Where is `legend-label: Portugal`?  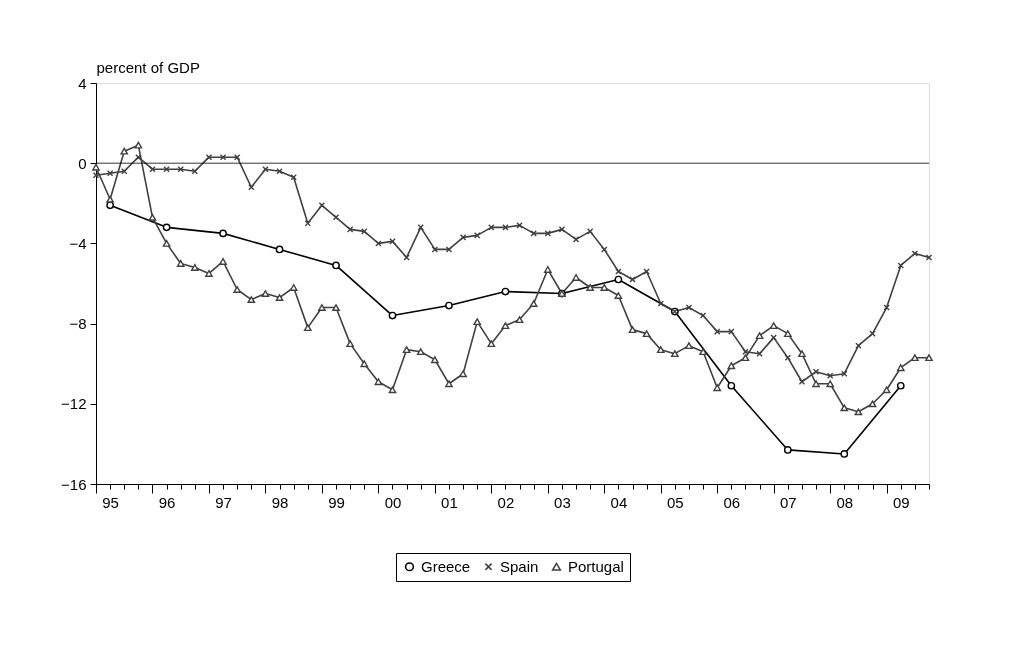 legend-label: Portugal is located at coordinates (596, 566).